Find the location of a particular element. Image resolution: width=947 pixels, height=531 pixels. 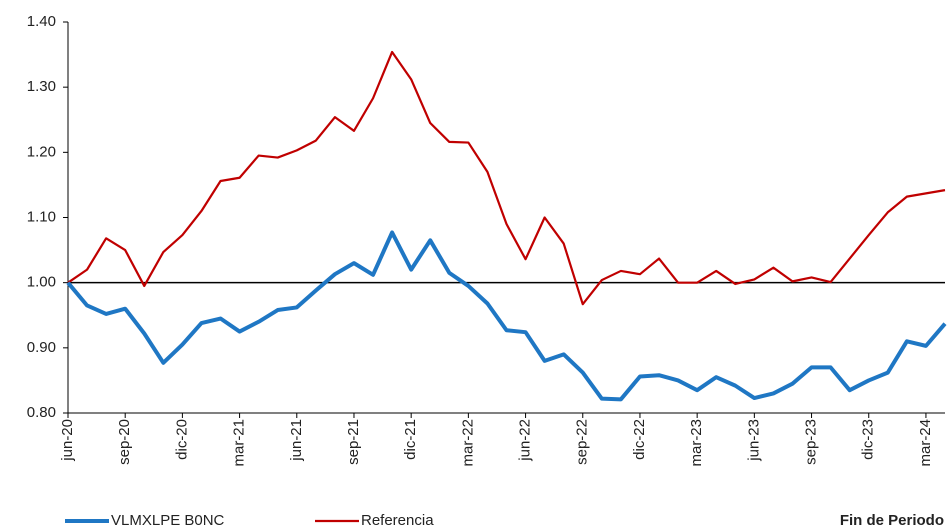

x-tick-label: dic-23 is located at coordinates (868, 439).